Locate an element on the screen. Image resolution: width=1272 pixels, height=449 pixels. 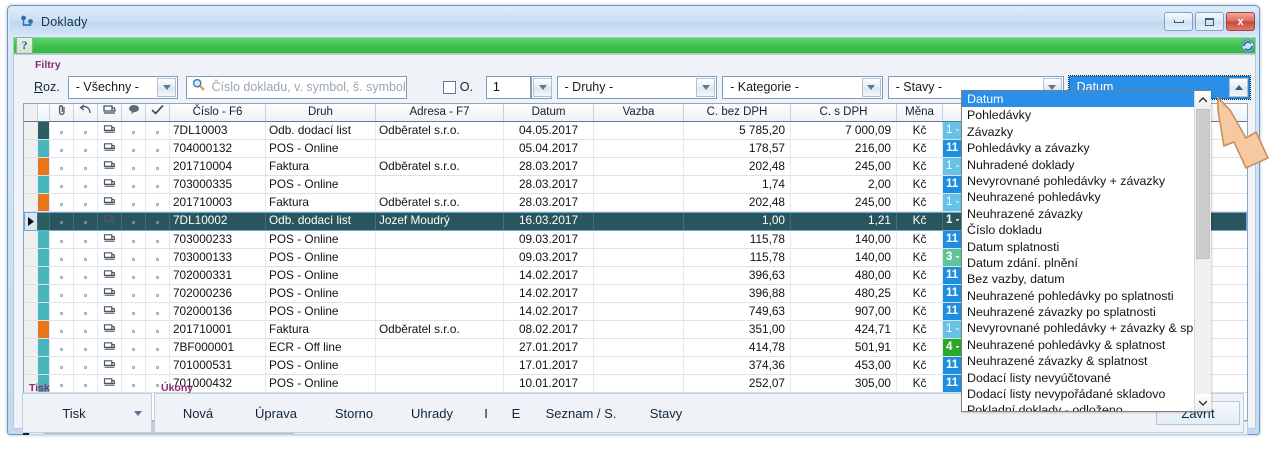
cell-cislo: 703000133 is located at coordinates (218, 257).